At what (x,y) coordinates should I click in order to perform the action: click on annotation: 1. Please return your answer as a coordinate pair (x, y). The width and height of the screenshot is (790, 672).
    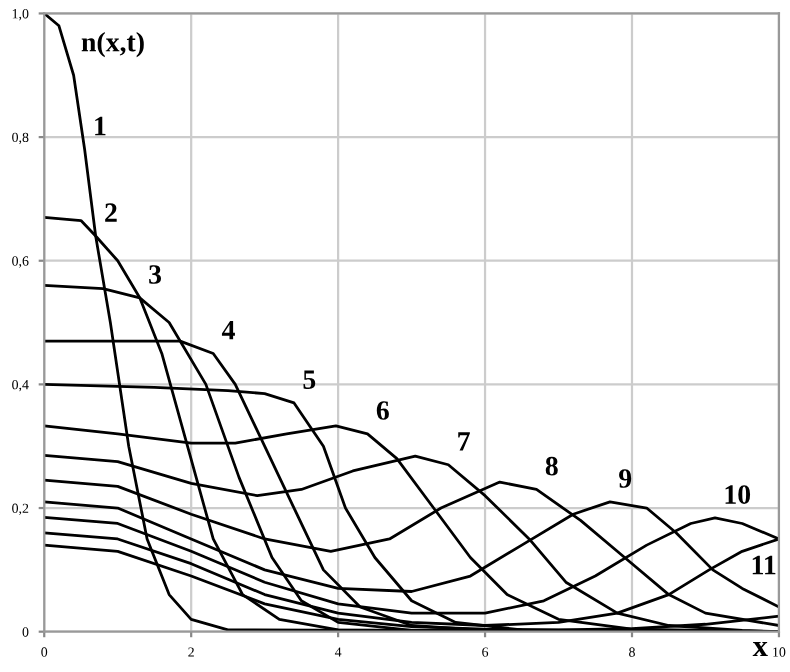
    Looking at the image, I should click on (100, 126).